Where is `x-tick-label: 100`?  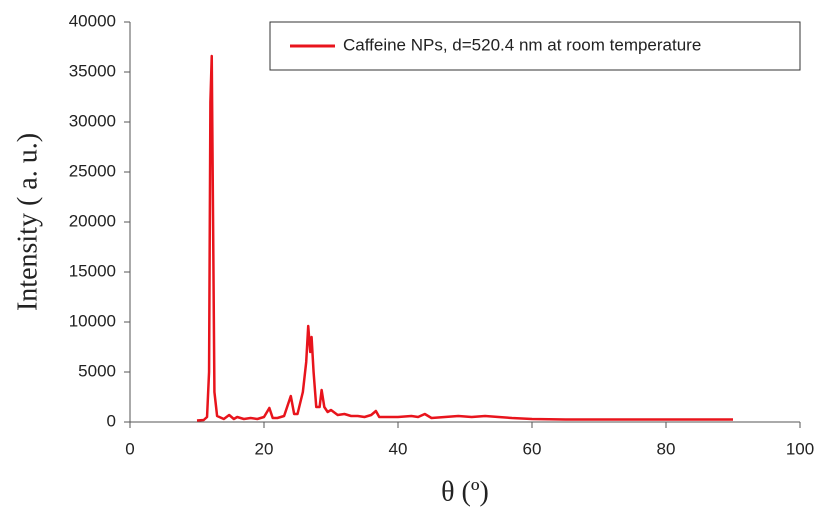
x-tick-label: 100 is located at coordinates (800, 448).